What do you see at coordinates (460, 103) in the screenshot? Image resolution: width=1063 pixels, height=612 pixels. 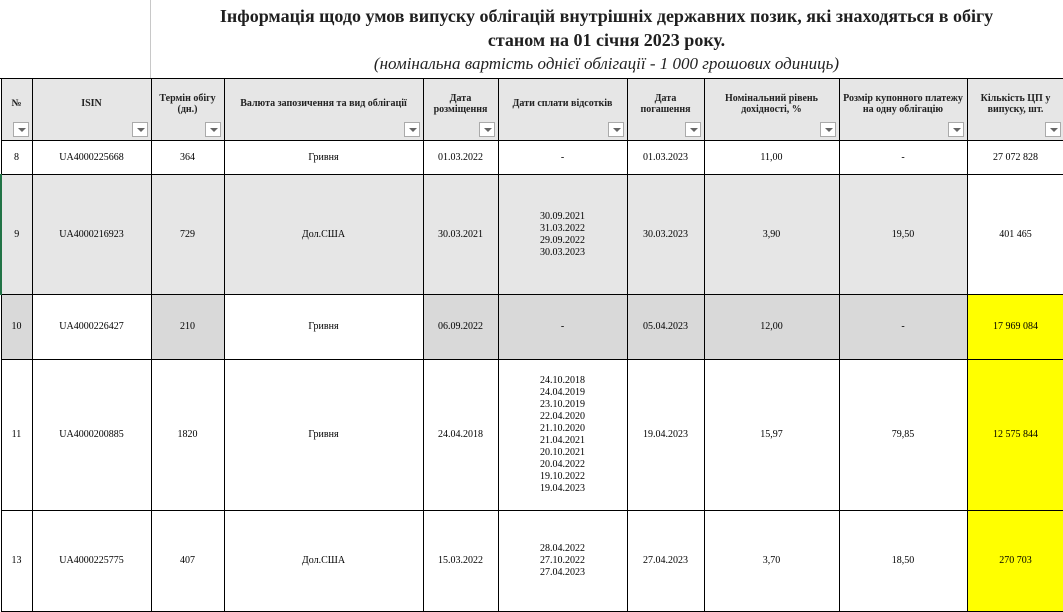 I see `header-label: Дата розміщення` at bounding box center [460, 103].